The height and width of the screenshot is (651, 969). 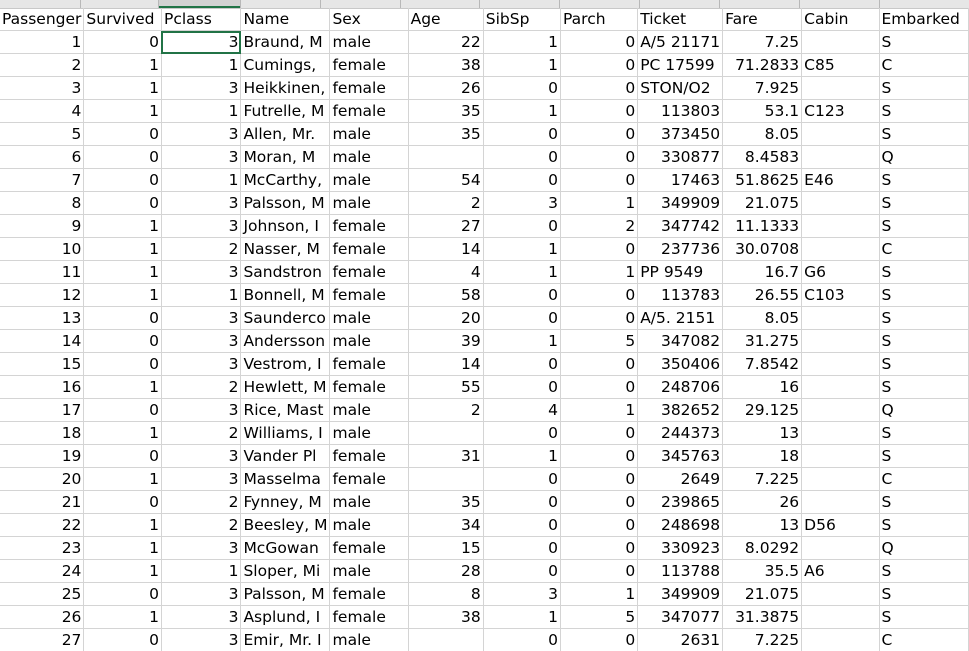 I want to click on header-cell-parch: Parch, so click(x=599, y=19).